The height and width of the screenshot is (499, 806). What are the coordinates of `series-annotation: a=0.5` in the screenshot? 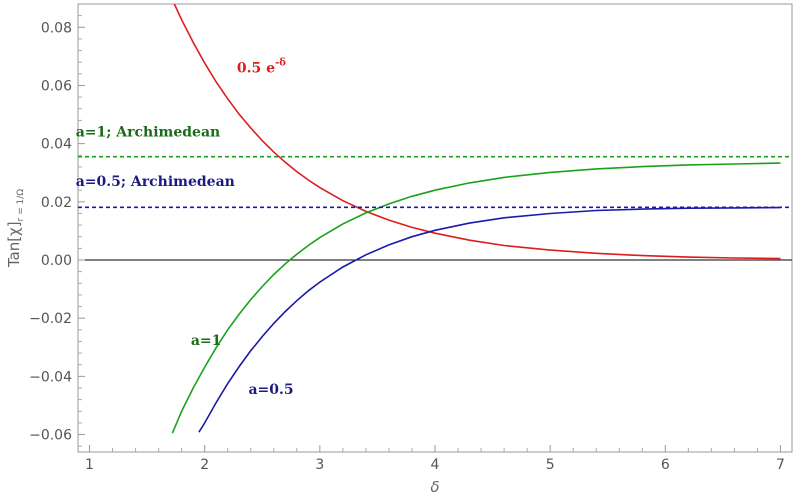 It's located at (270, 390).